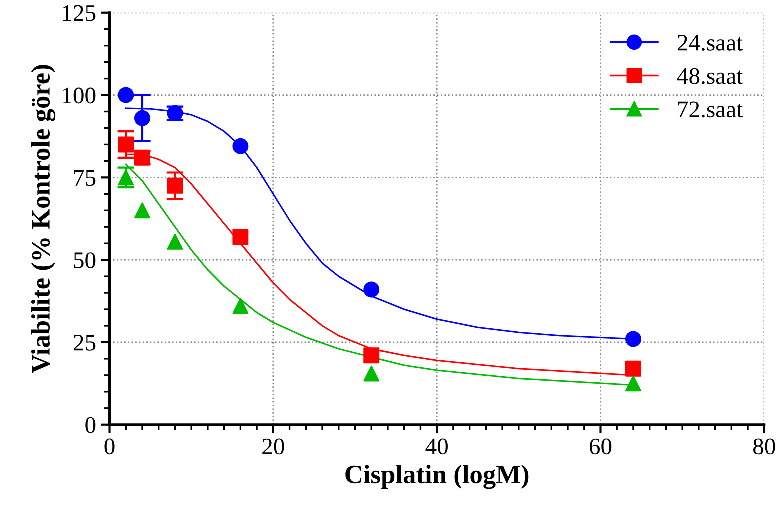 This screenshot has height=515, width=784. Describe the element at coordinates (437, 446) in the screenshot. I see `x-tick-label: 40` at that location.